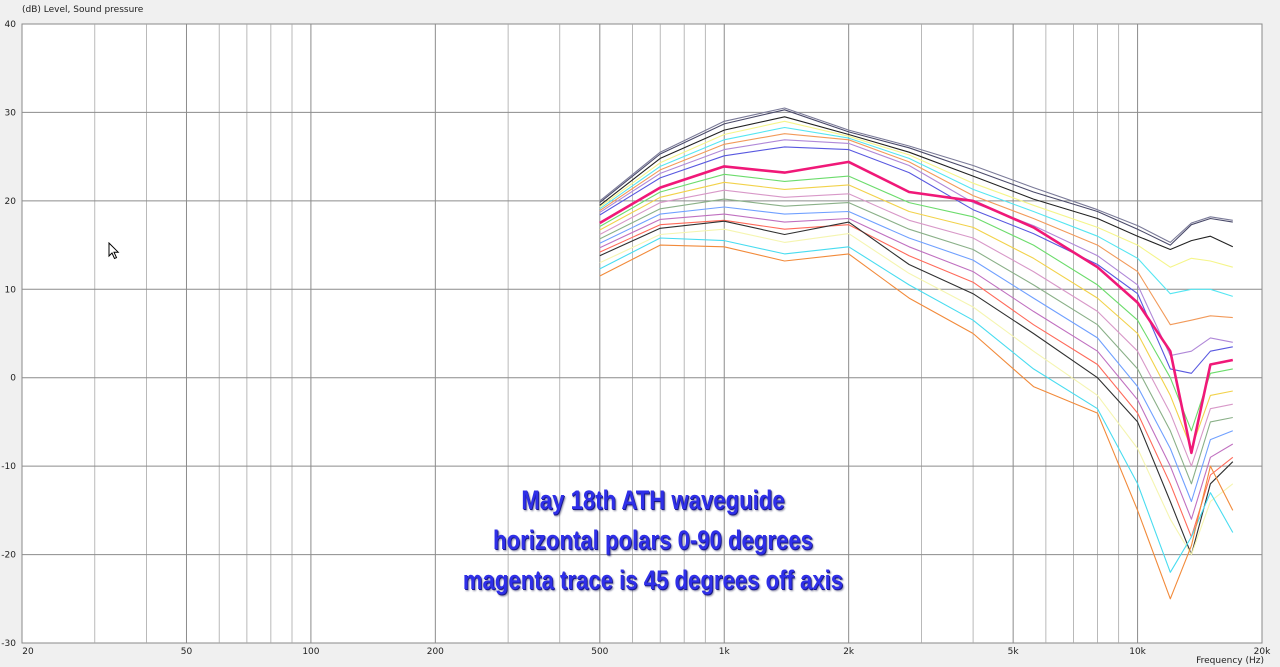 This screenshot has width=1280, height=667. What do you see at coordinates (849, 652) in the screenshot?
I see `x-tick-label: 2k` at bounding box center [849, 652].